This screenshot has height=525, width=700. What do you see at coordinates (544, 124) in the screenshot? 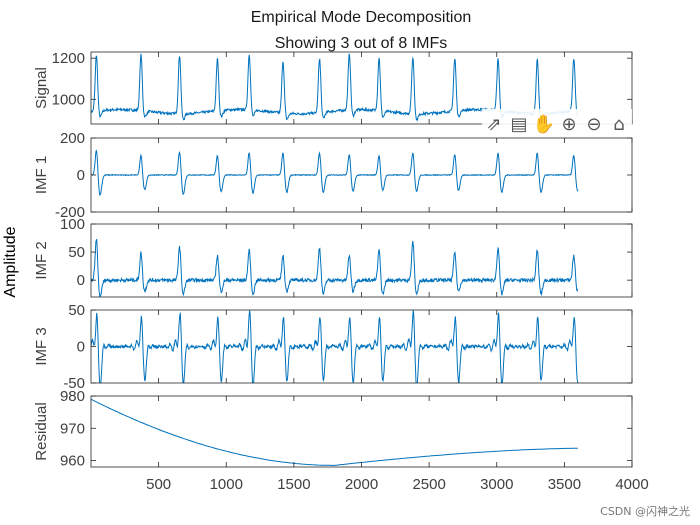
I see `pan-icon: ✋` at bounding box center [544, 124].